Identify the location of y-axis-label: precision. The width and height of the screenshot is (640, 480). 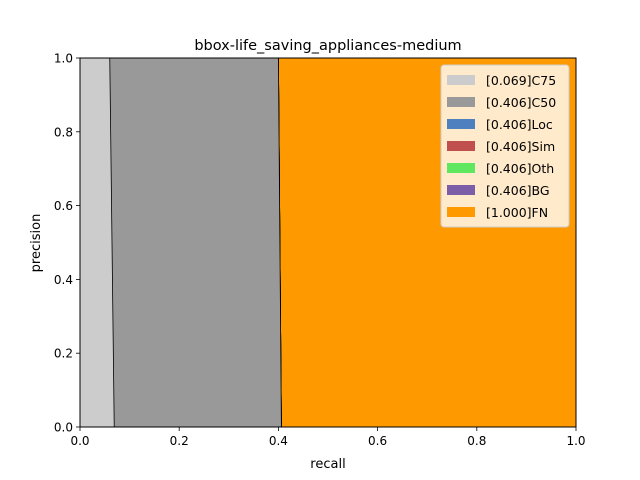
(36, 243).